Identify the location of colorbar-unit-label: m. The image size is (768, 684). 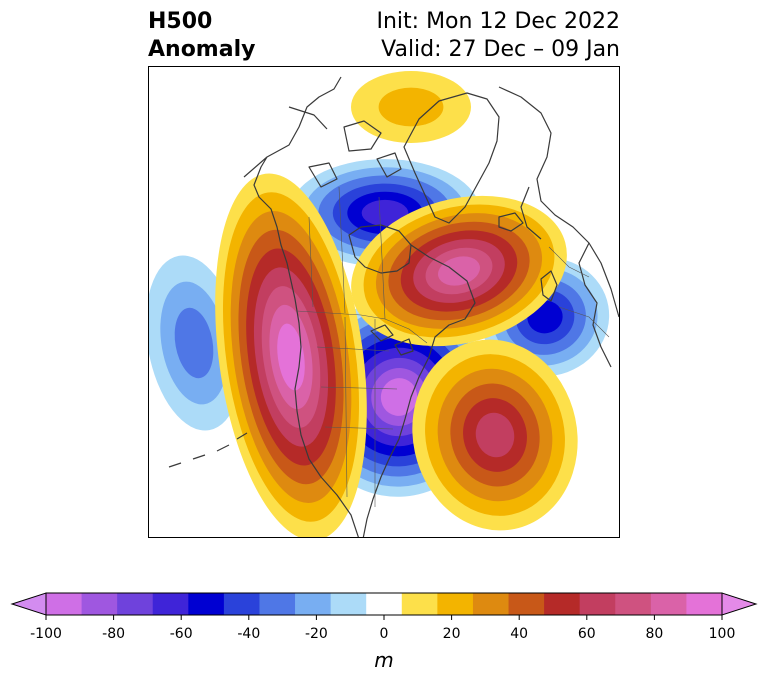
(384, 660).